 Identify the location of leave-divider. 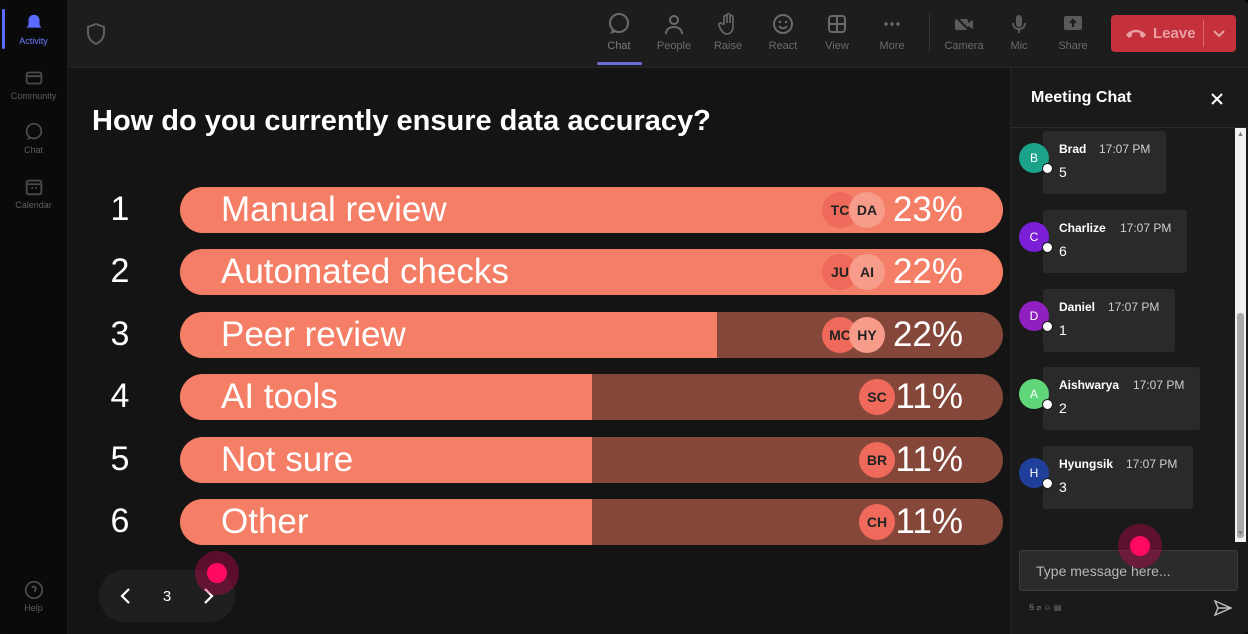
(1203, 33).